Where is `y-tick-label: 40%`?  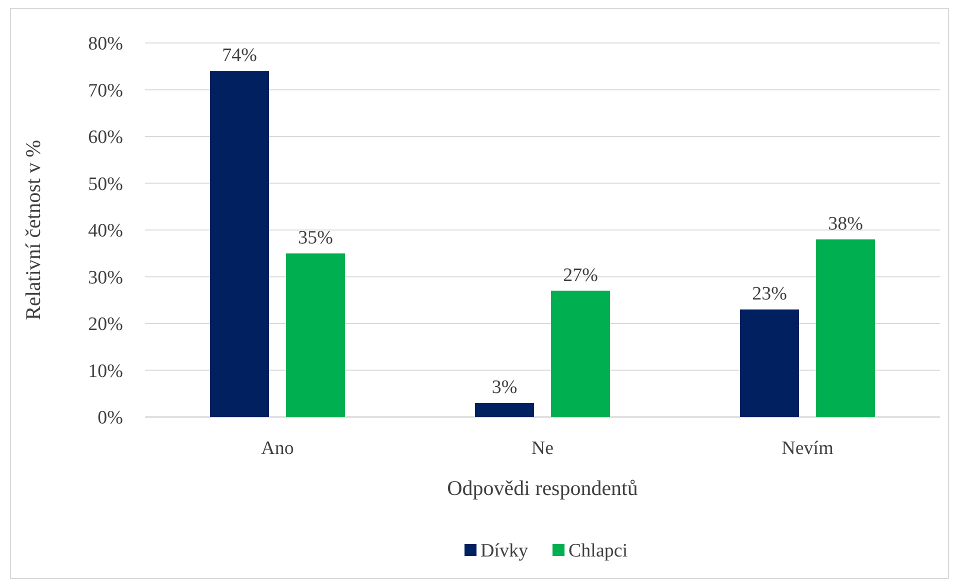 y-tick-label: 40% is located at coordinates (106, 231).